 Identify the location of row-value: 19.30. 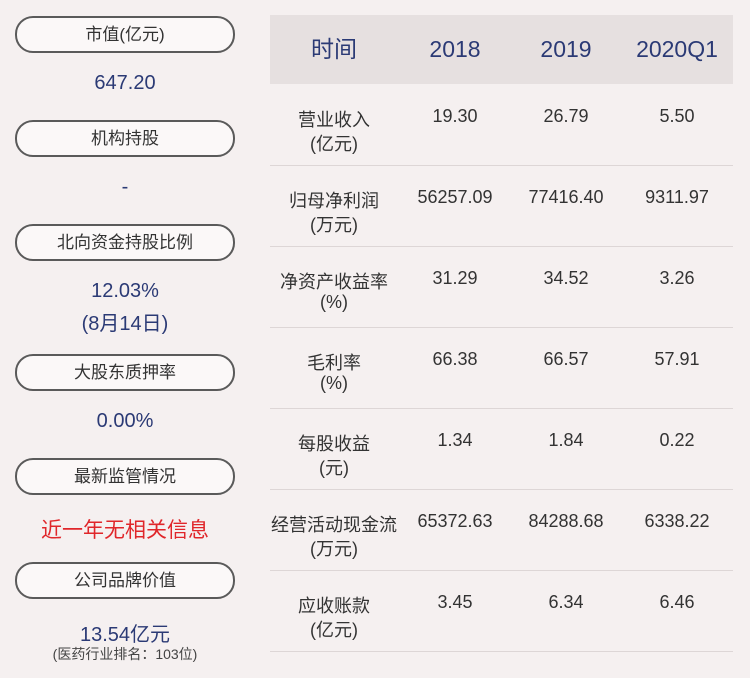
(455, 116).